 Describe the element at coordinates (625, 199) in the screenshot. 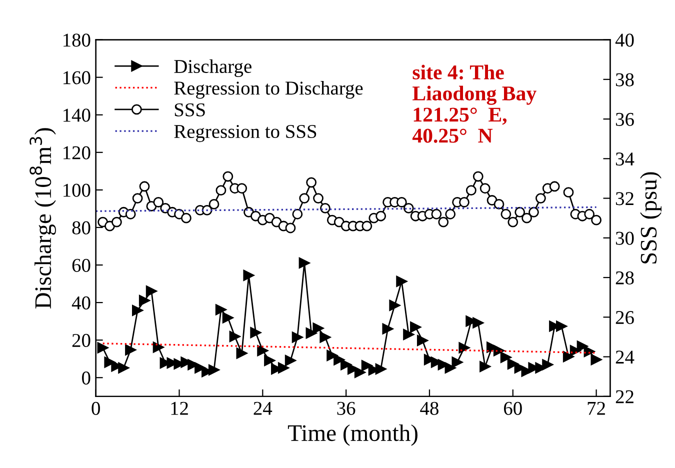

I see `y2-tick-label: 32` at that location.